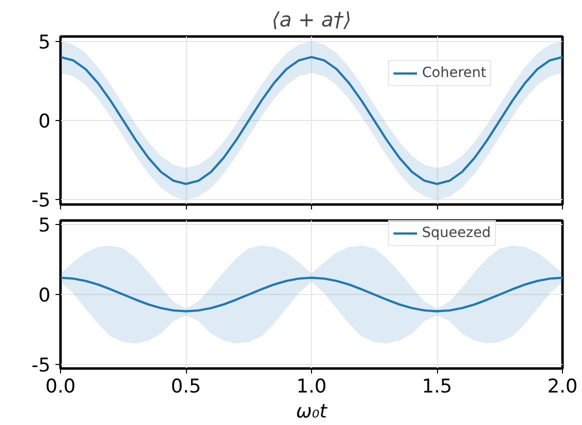 This screenshot has width=582, height=425. Describe the element at coordinates (312, 20) in the screenshot. I see `chart-title: ⟨a + a†⟩` at that location.